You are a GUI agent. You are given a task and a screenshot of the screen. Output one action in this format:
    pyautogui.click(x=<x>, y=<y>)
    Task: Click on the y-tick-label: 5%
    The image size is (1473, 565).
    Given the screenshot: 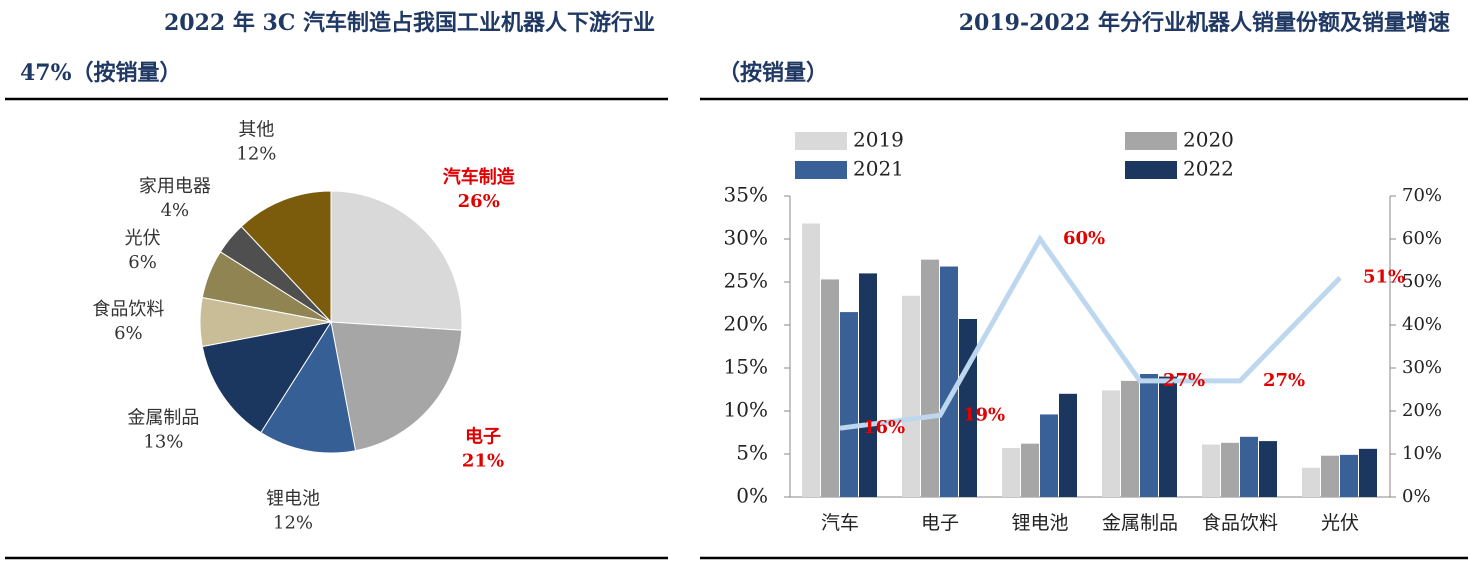 What is the action you would take?
    pyautogui.click(x=752, y=453)
    